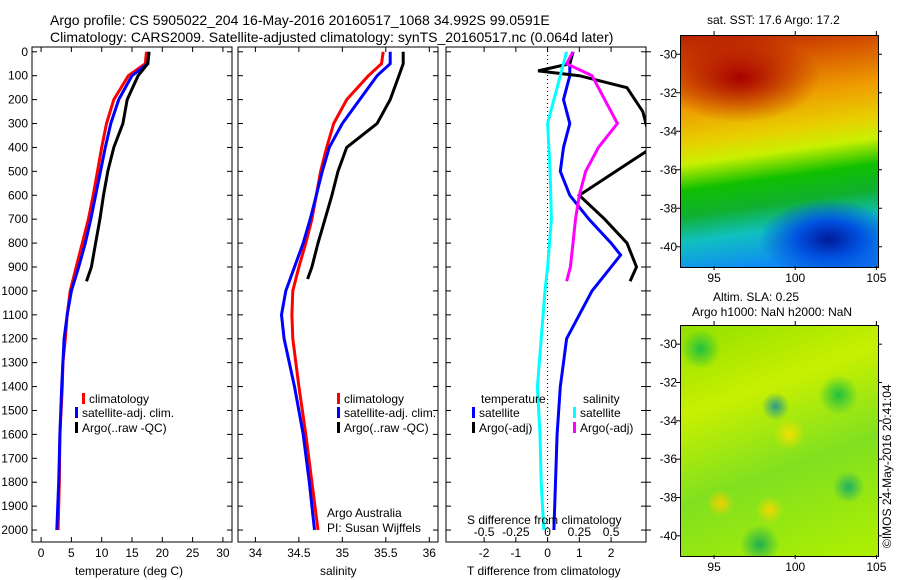  Describe the element at coordinates (343, 553) in the screenshot. I see `x-tick-label: 35` at that location.